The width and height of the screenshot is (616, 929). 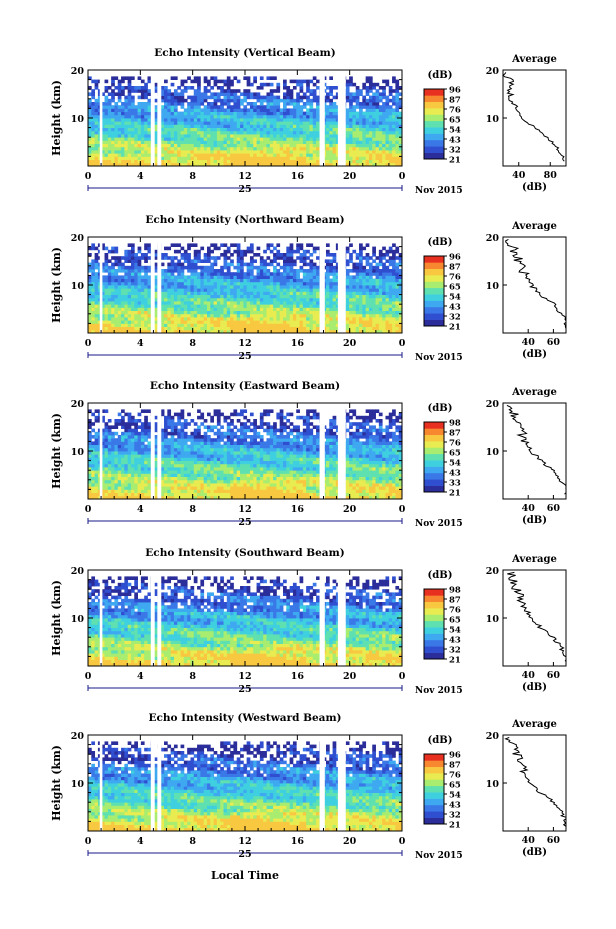 I want to click on profile-frame, so click(x=534, y=451).